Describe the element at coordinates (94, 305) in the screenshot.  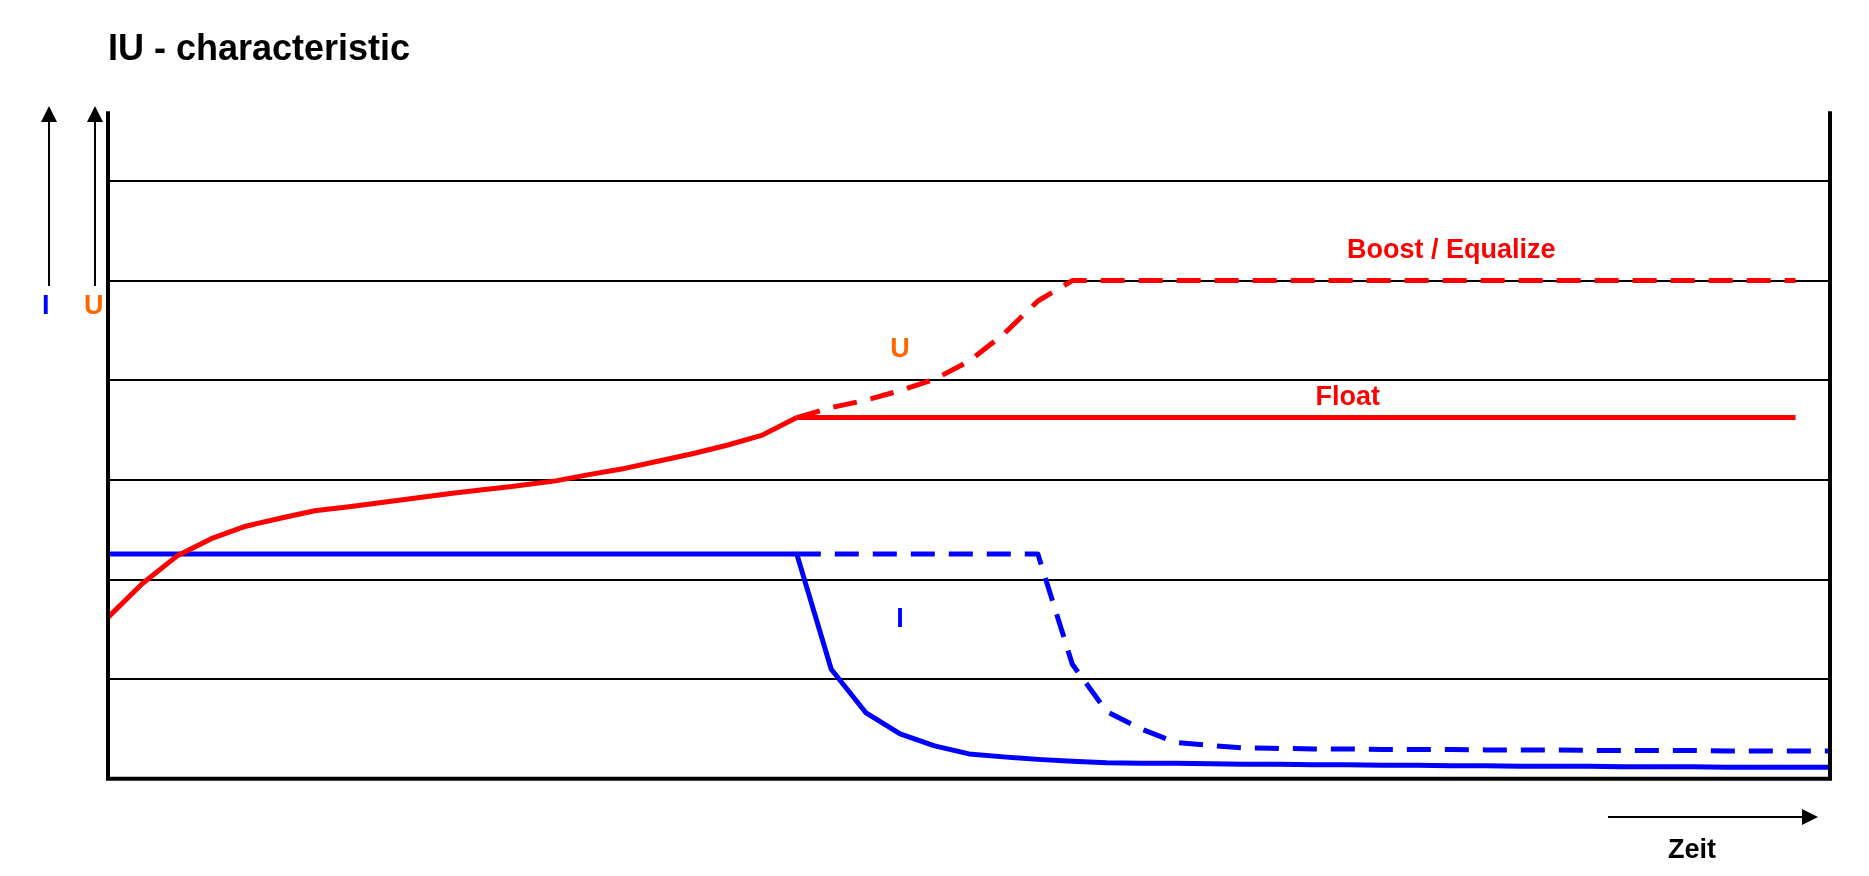
I see `y2-axis-title: U` at that location.